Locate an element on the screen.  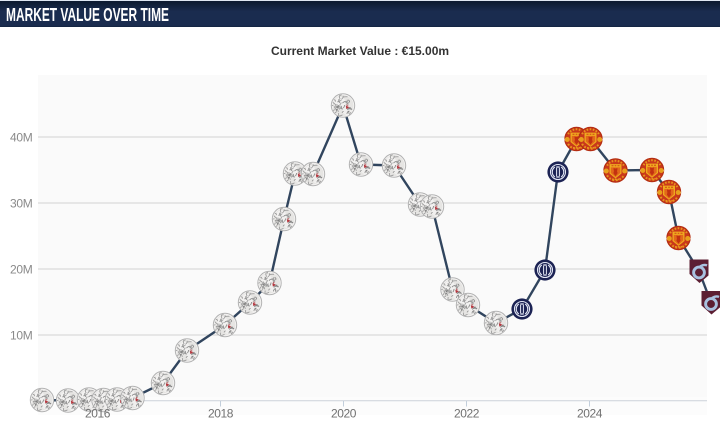
svg-text: 2024 is located at coordinates (590, 414).